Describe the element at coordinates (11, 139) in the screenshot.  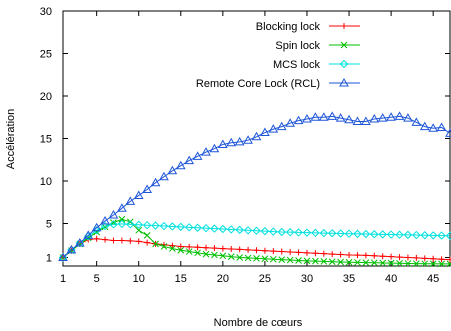
I see `y-axis-label: Accélération` at that location.